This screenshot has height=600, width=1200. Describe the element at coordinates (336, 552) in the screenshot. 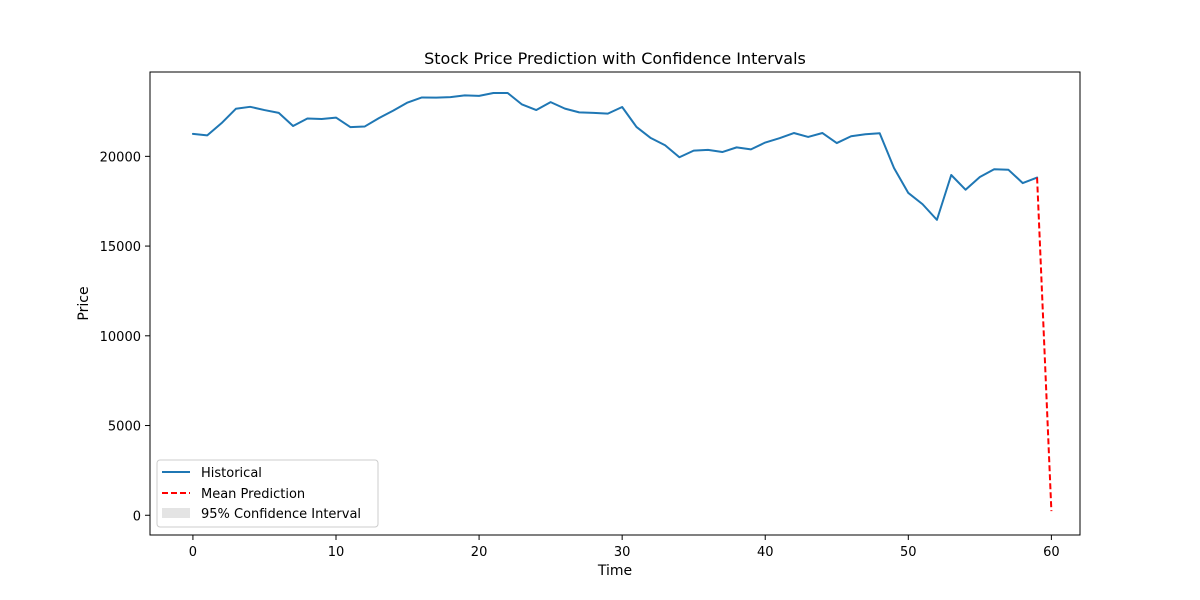

I see `x-tick-label: 10` at that location.